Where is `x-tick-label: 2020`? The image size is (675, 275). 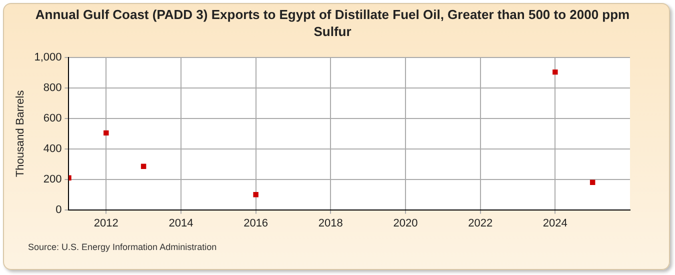
x-tick-label: 2020 is located at coordinates (405, 223).